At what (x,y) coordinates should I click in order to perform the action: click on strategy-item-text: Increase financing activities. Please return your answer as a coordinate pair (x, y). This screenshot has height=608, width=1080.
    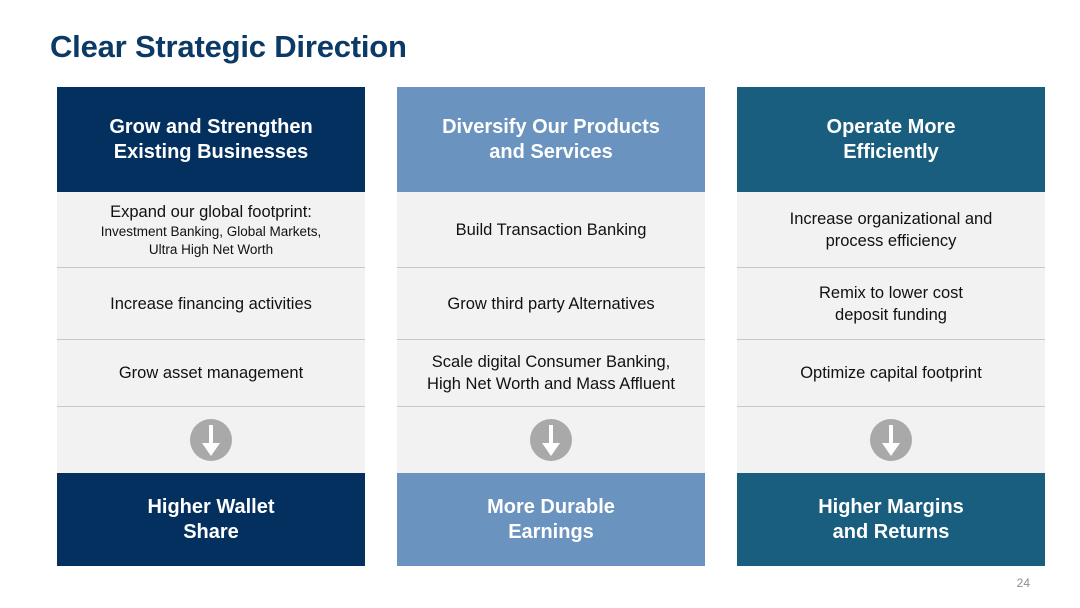
    Looking at the image, I should click on (211, 303).